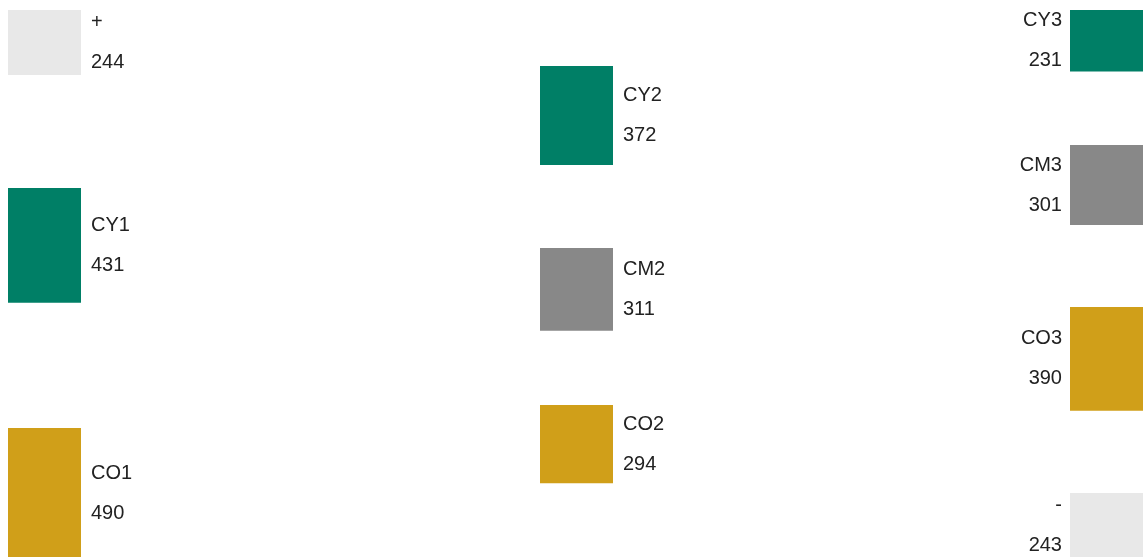 Image resolution: width=1144 pixels, height=557 pixels. What do you see at coordinates (108, 263) in the screenshot?
I see `data-label: 431` at bounding box center [108, 263].